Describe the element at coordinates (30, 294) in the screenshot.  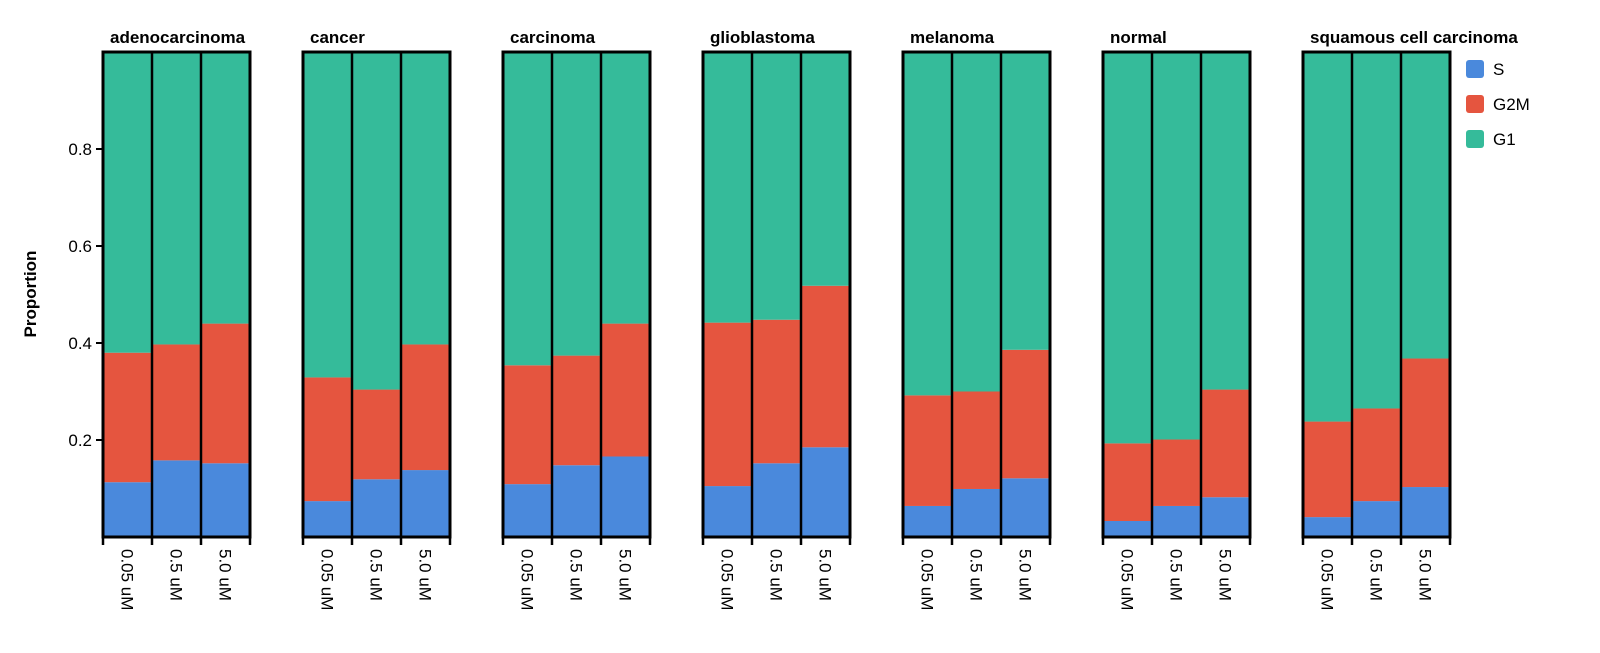
I see `y-axis-label: Proportion` at that location.